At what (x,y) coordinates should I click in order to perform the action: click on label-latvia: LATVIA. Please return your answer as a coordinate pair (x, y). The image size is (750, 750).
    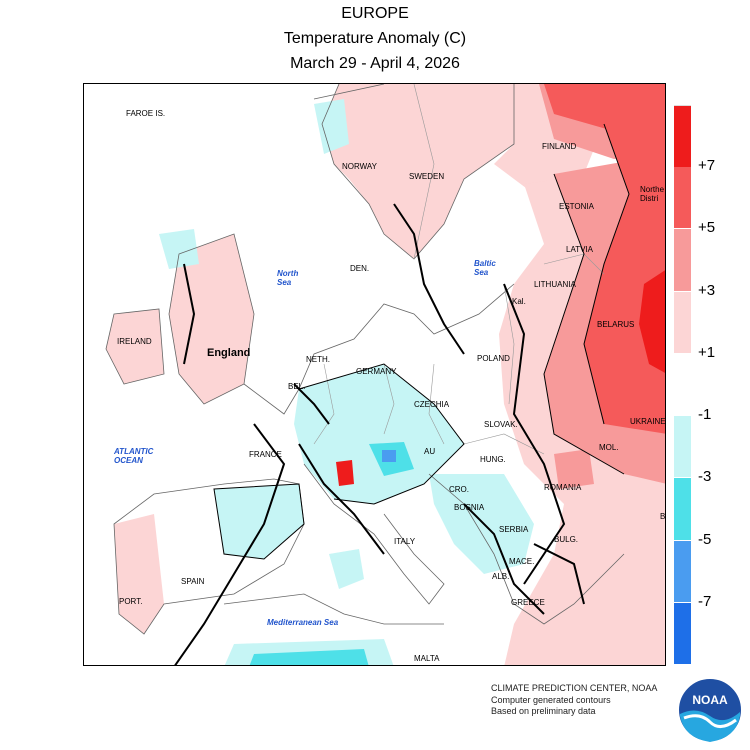
    Looking at the image, I should click on (580, 249).